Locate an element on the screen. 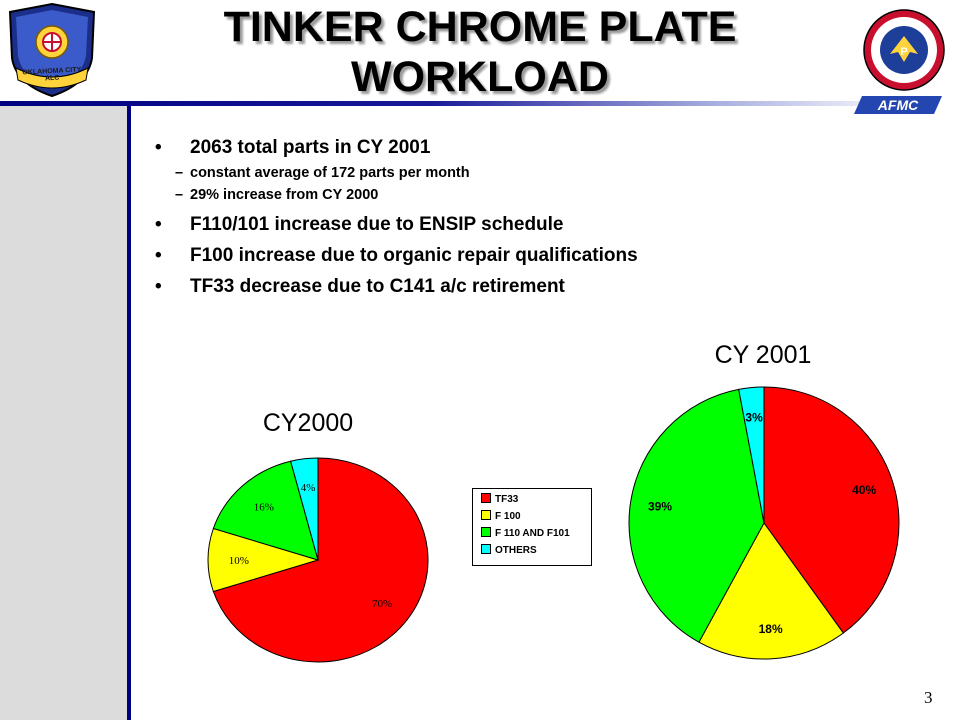 The image size is (960, 720). chart-title-cy2001: CY 2001 is located at coordinates (763, 355).